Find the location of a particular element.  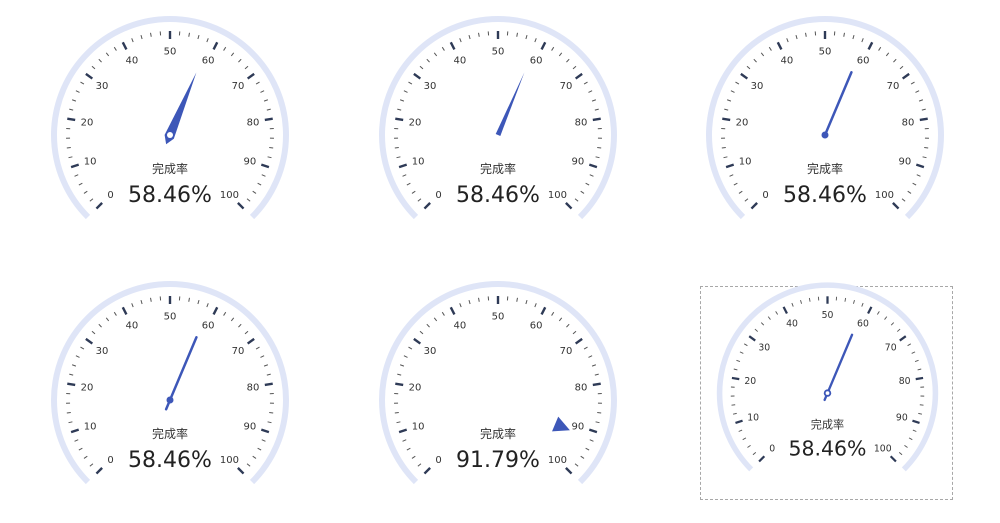

gauge-2-major-tick is located at coordinates (399, 119).